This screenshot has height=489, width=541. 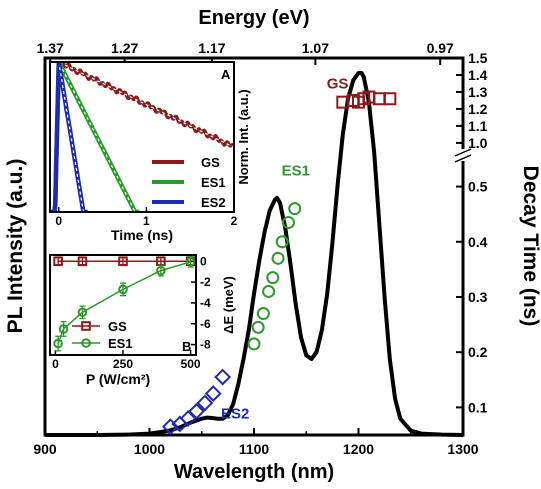 I want to click on inset-a-panel-label: A, so click(x=226, y=74).